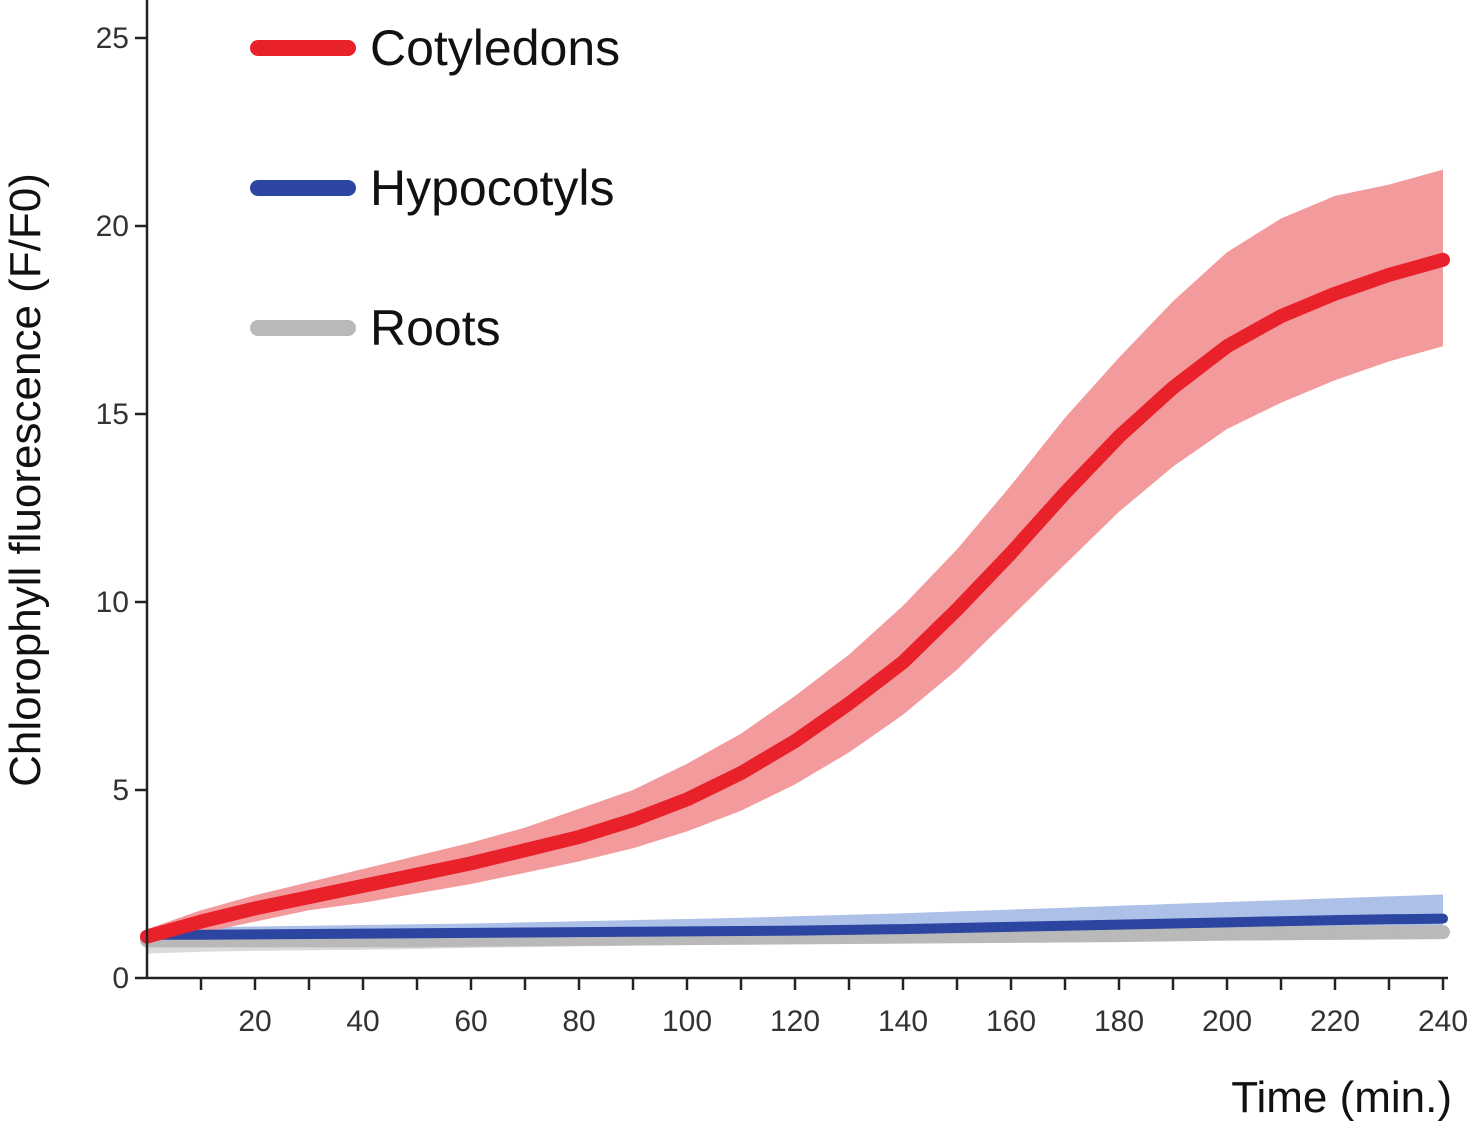  I want to click on y-tick-label: 0, so click(120, 978).